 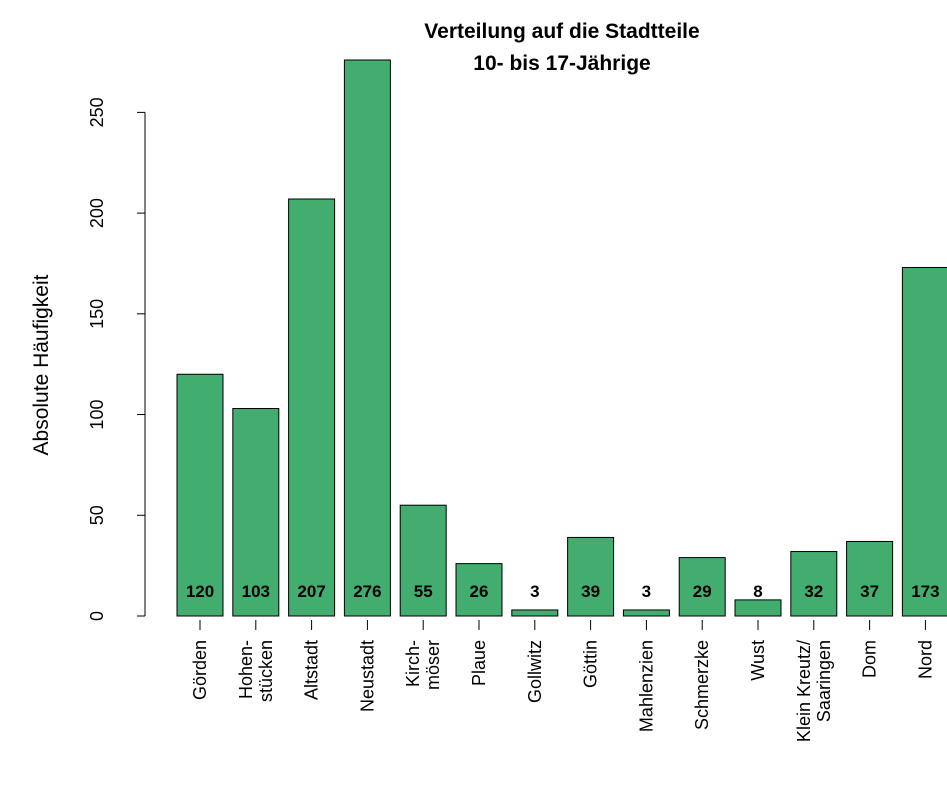 I want to click on value-label: 29, so click(x=702, y=591).